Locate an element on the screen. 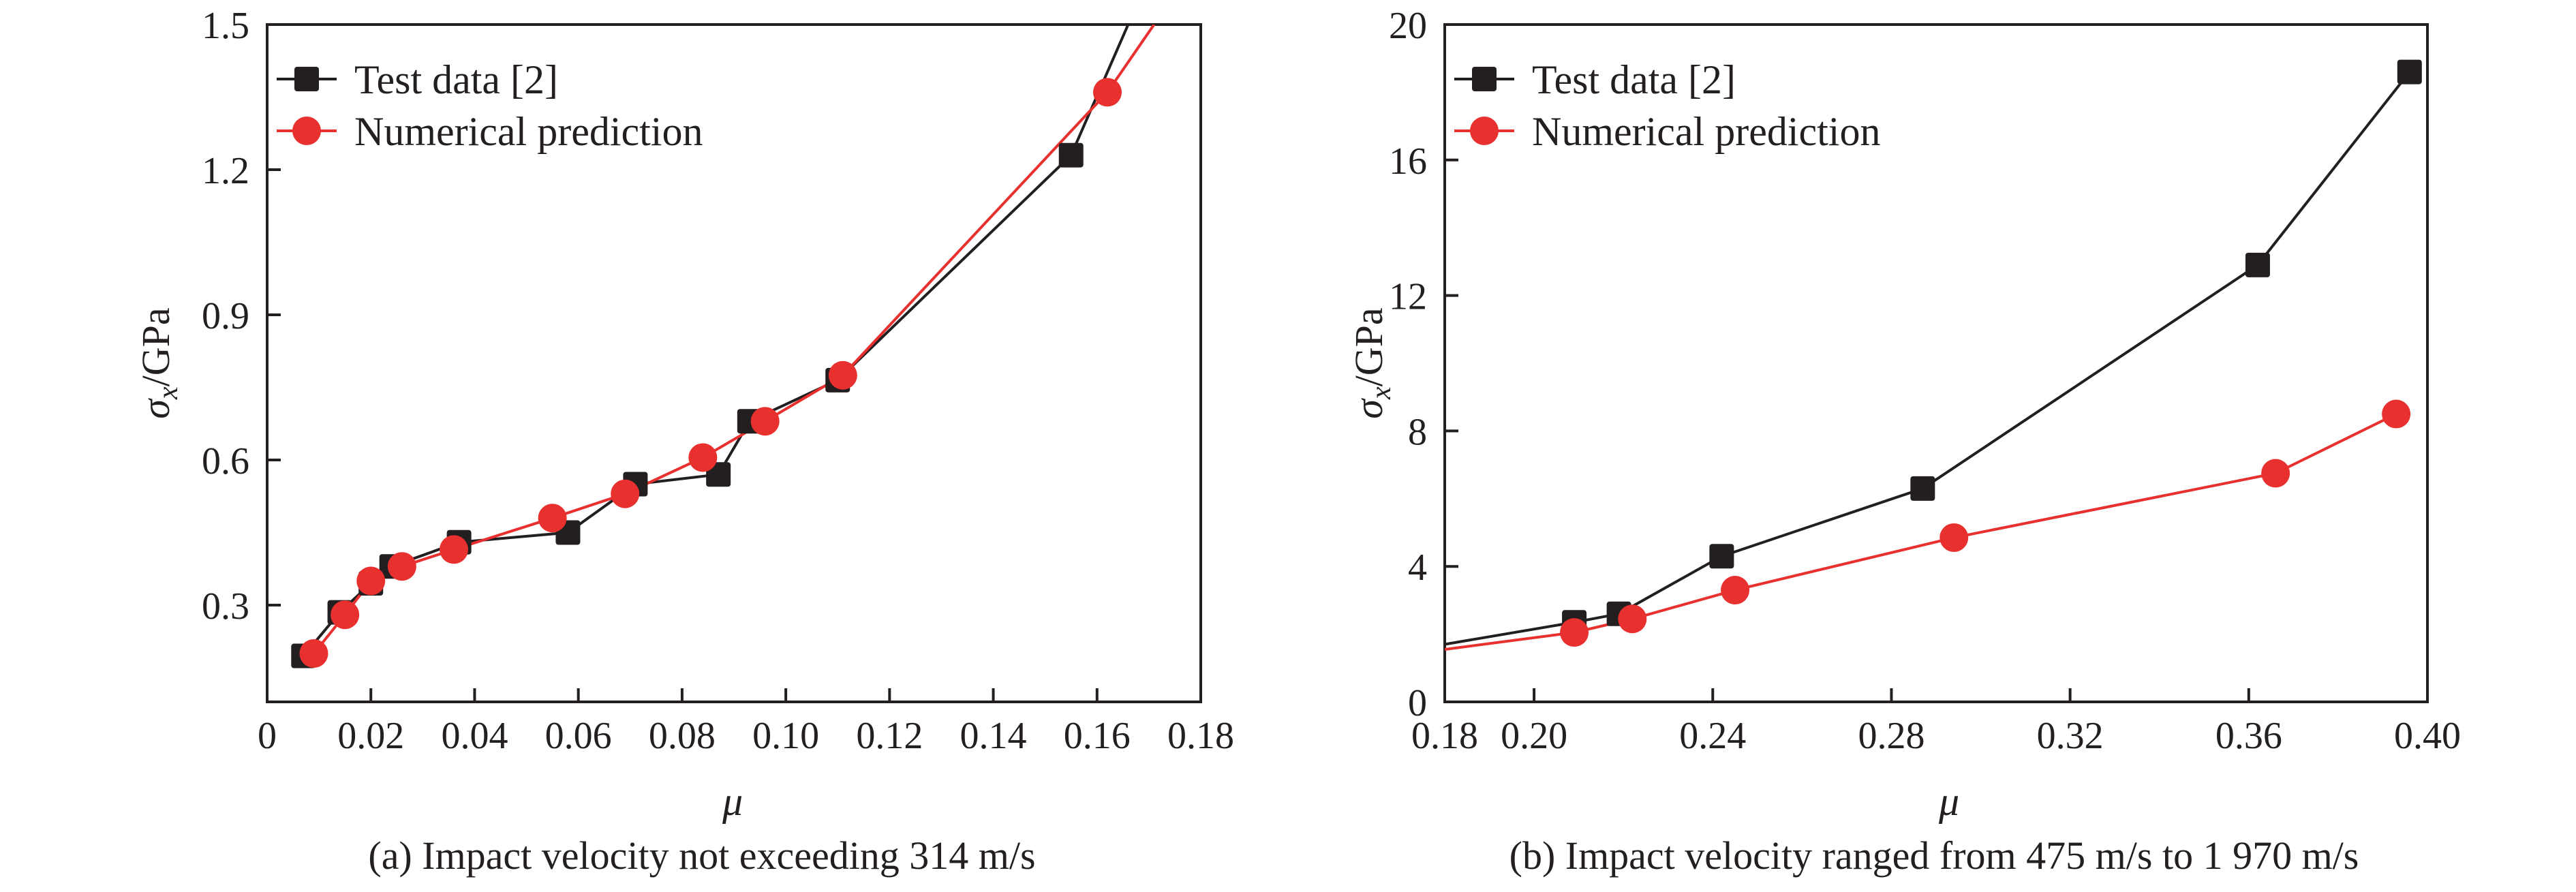 This screenshot has height=892, width=2576. y-tick-label: 0.9 is located at coordinates (225, 316).